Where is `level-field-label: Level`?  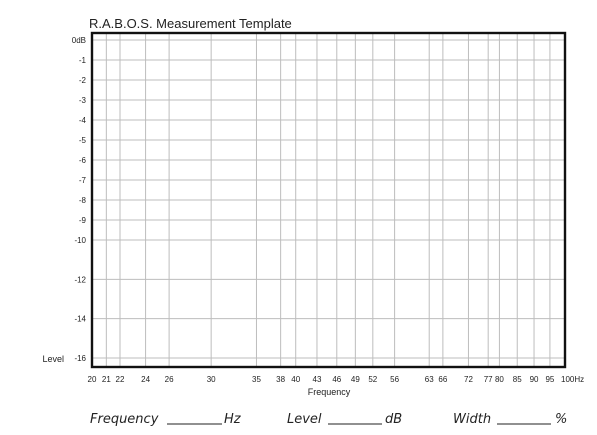 level-field-label: Level is located at coordinates (304, 419).